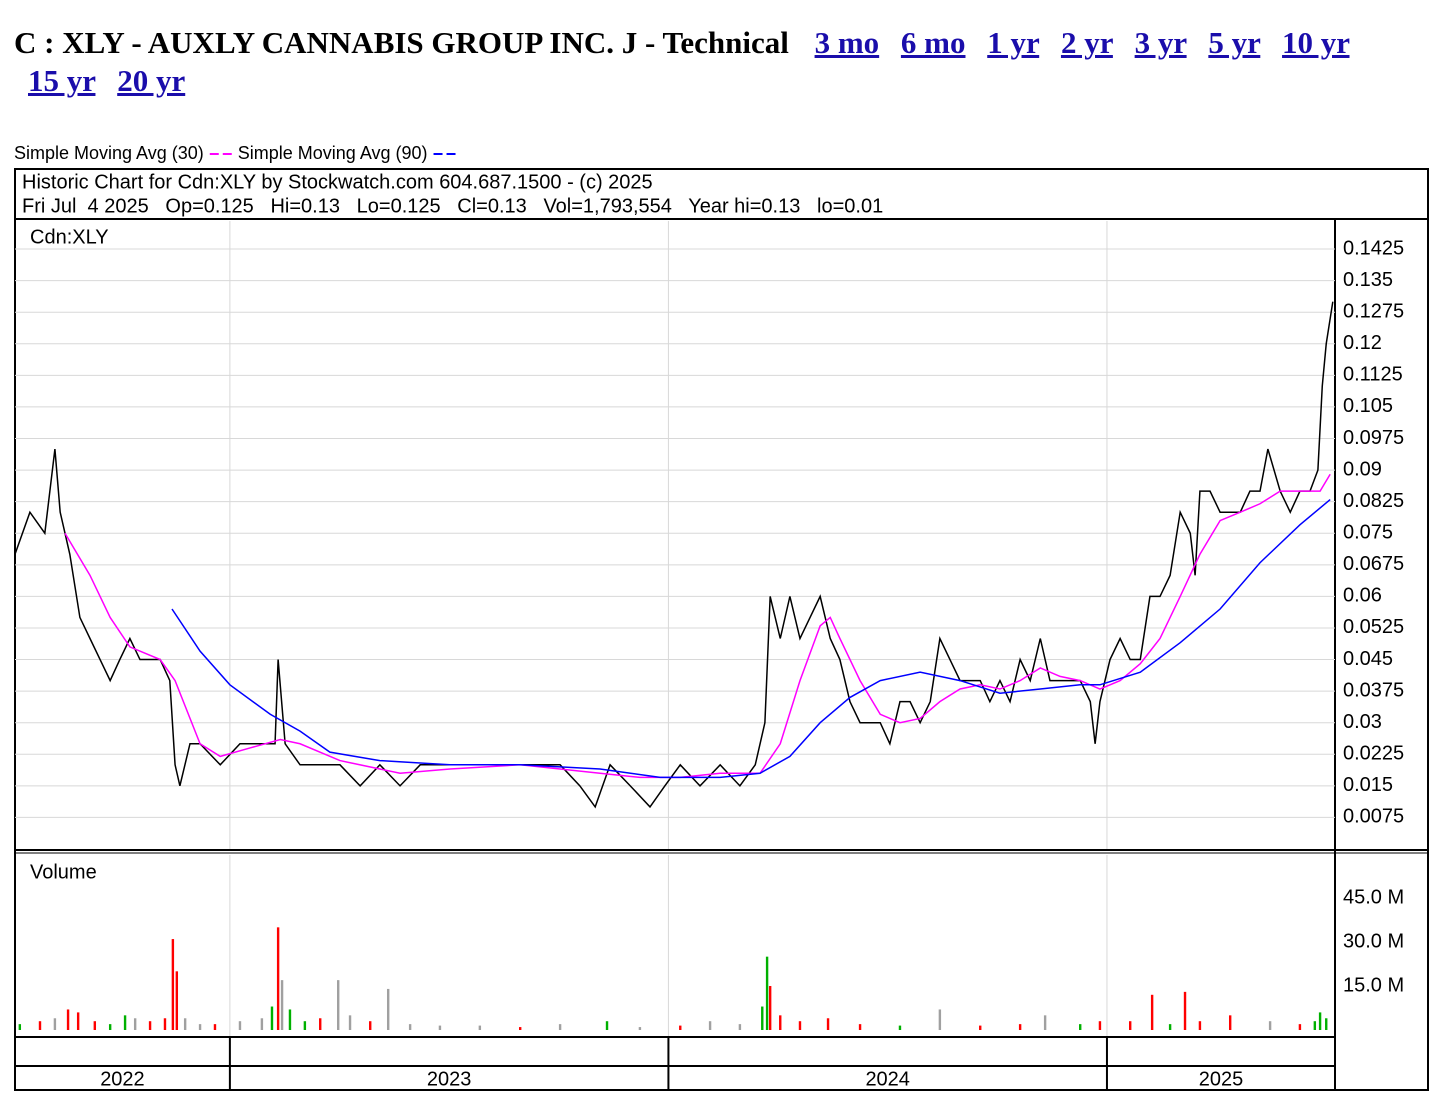 This screenshot has width=1456, height=1096. What do you see at coordinates (449, 1079) in the screenshot?
I see `year-label: 2023` at bounding box center [449, 1079].